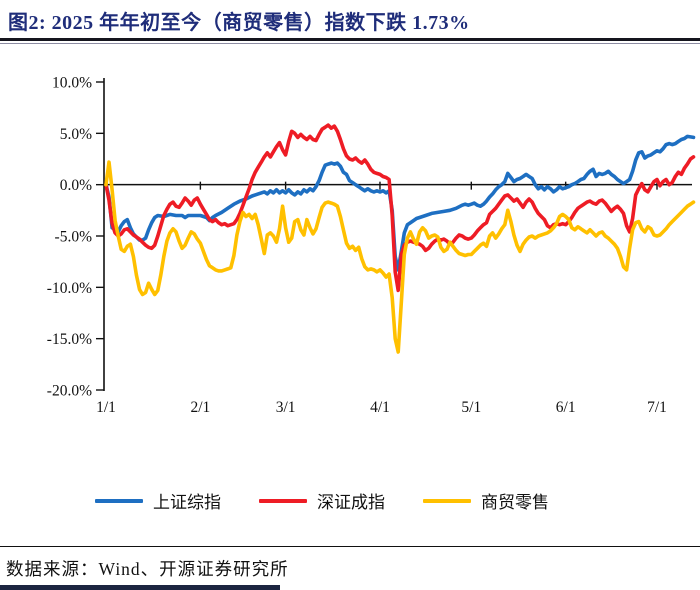  I want to click on data-source-note: 数据来源：Wind、开源证券研究所, so click(147, 569).